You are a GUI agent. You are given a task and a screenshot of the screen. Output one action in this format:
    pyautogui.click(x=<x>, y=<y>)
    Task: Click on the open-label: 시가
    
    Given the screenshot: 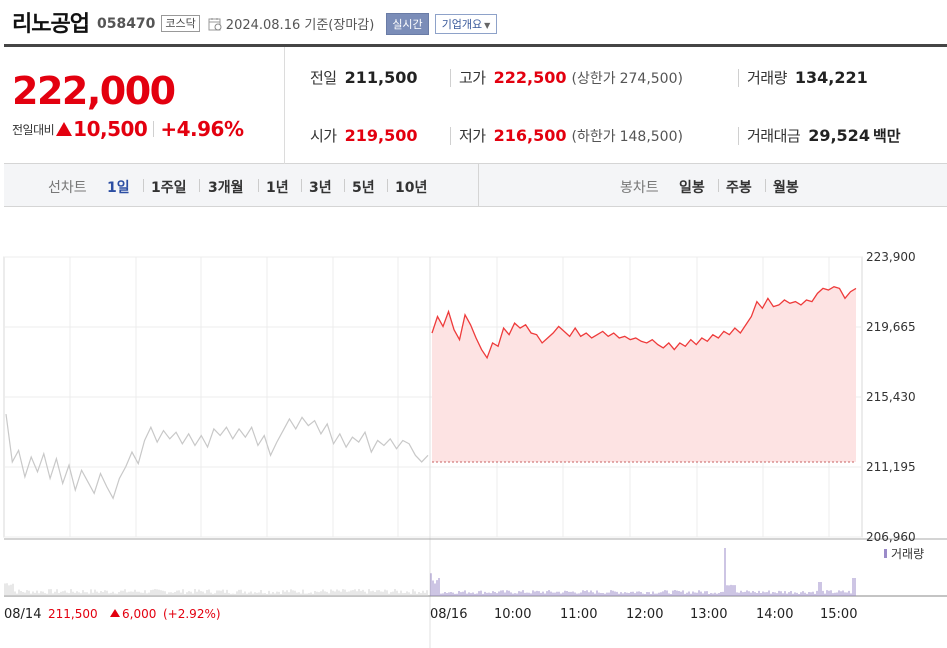 What is the action you would take?
    pyautogui.click(x=323, y=136)
    